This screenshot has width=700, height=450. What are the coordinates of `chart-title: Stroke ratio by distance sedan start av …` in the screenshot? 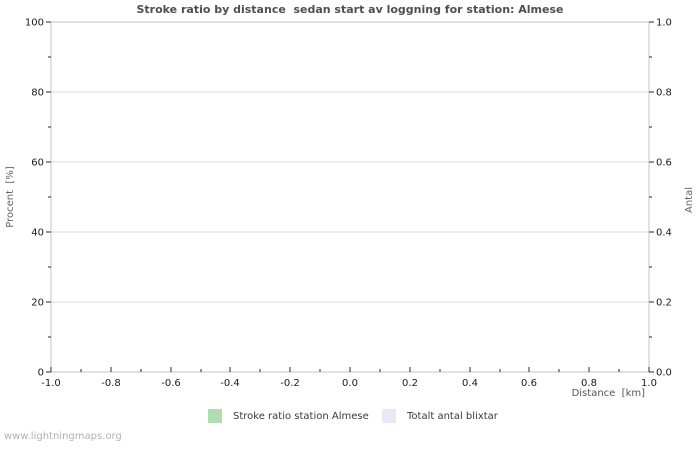 It's located at (350, 9).